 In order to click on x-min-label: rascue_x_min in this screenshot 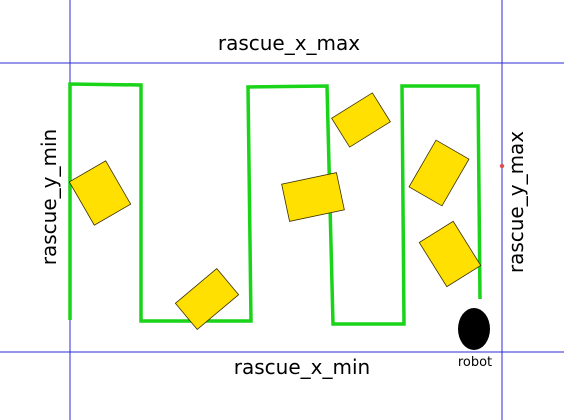, I will do `click(302, 367)`.